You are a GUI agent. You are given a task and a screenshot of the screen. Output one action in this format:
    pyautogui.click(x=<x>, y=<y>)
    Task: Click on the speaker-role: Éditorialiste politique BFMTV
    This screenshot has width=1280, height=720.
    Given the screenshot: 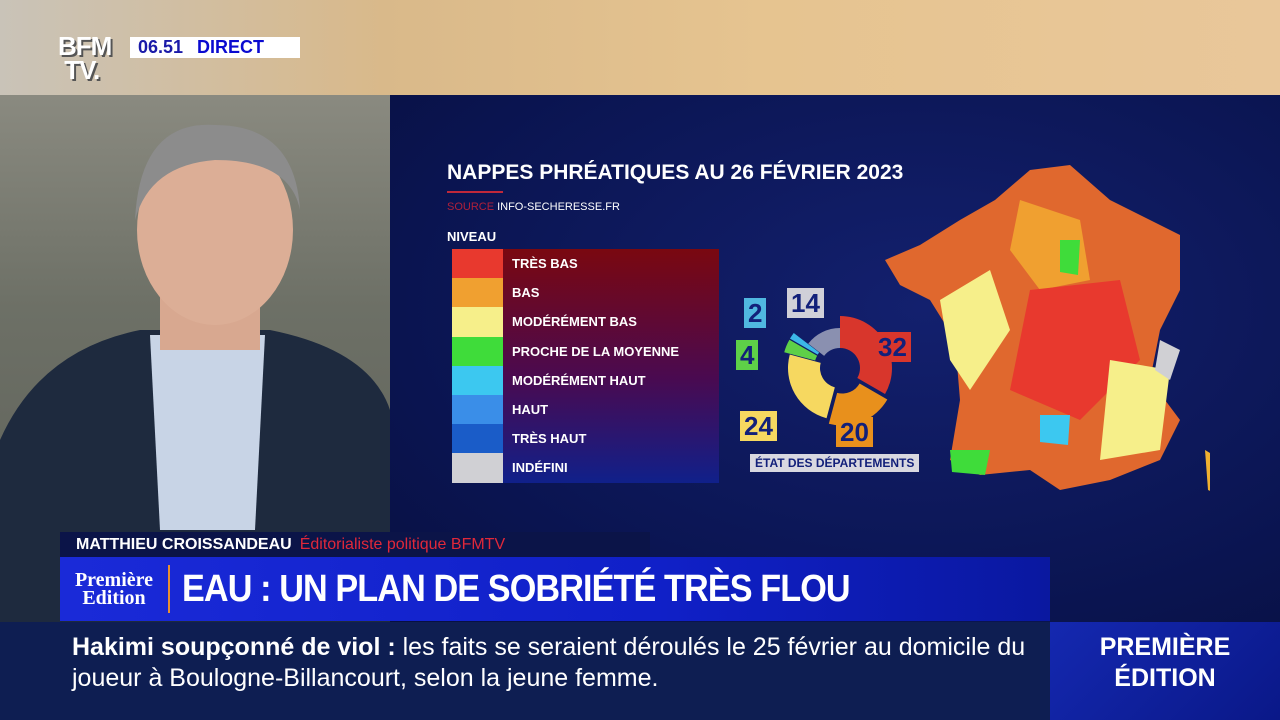 What is the action you would take?
    pyautogui.click(x=402, y=544)
    